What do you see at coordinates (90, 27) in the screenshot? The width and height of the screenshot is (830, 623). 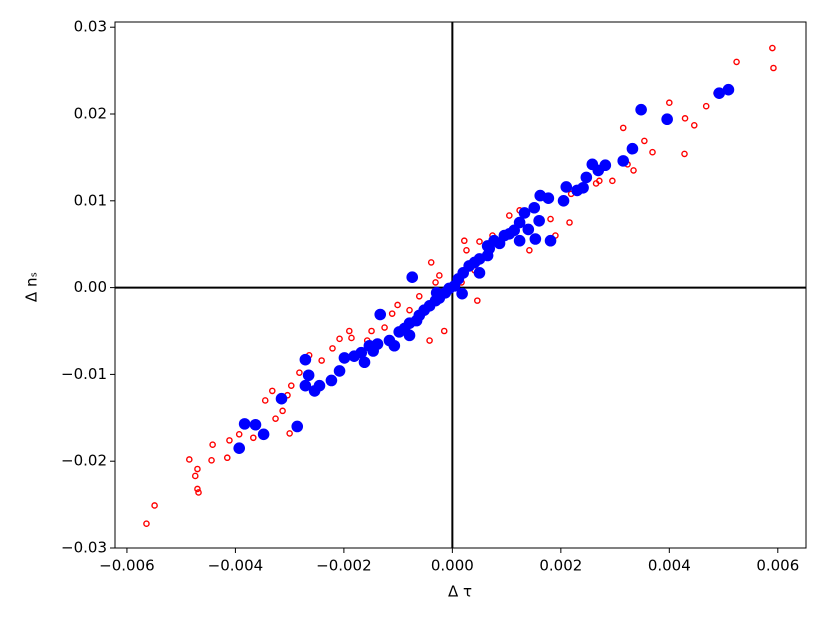 I see `y-tick-label: 0.03` at bounding box center [90, 27].